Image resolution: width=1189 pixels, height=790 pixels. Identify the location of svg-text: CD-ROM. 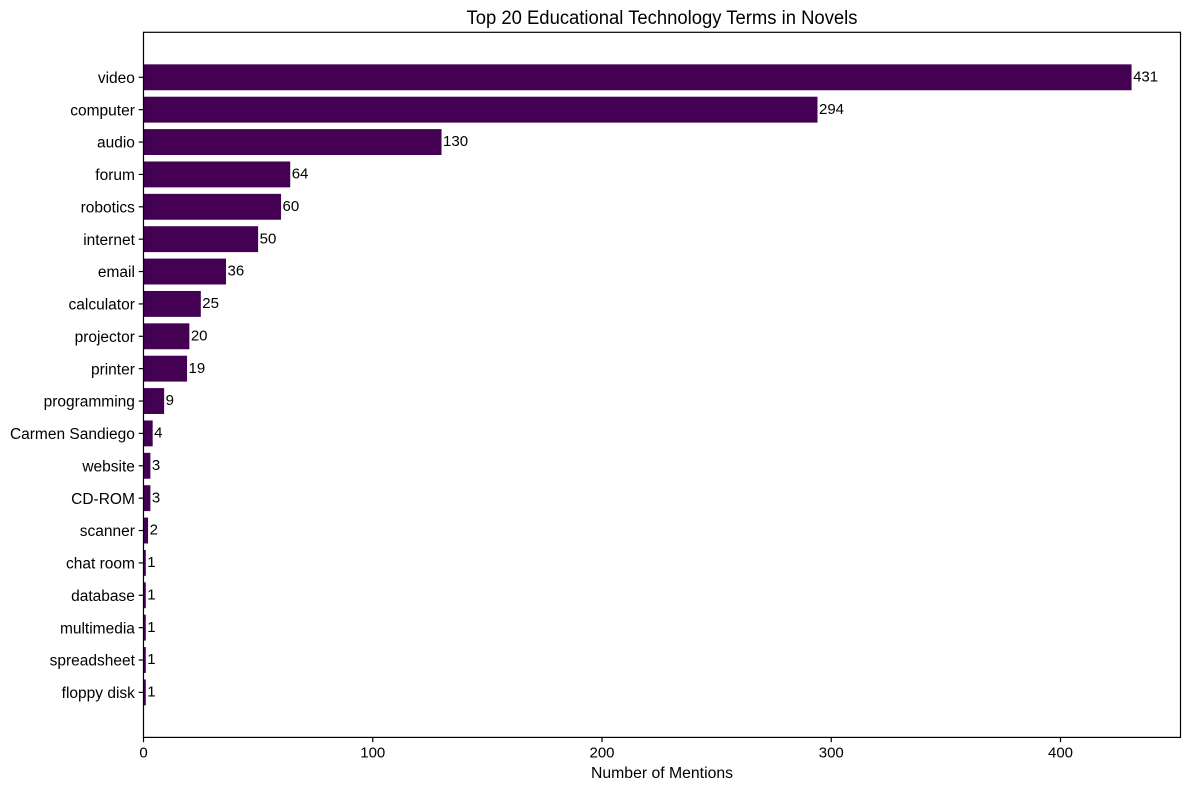
(103, 499).